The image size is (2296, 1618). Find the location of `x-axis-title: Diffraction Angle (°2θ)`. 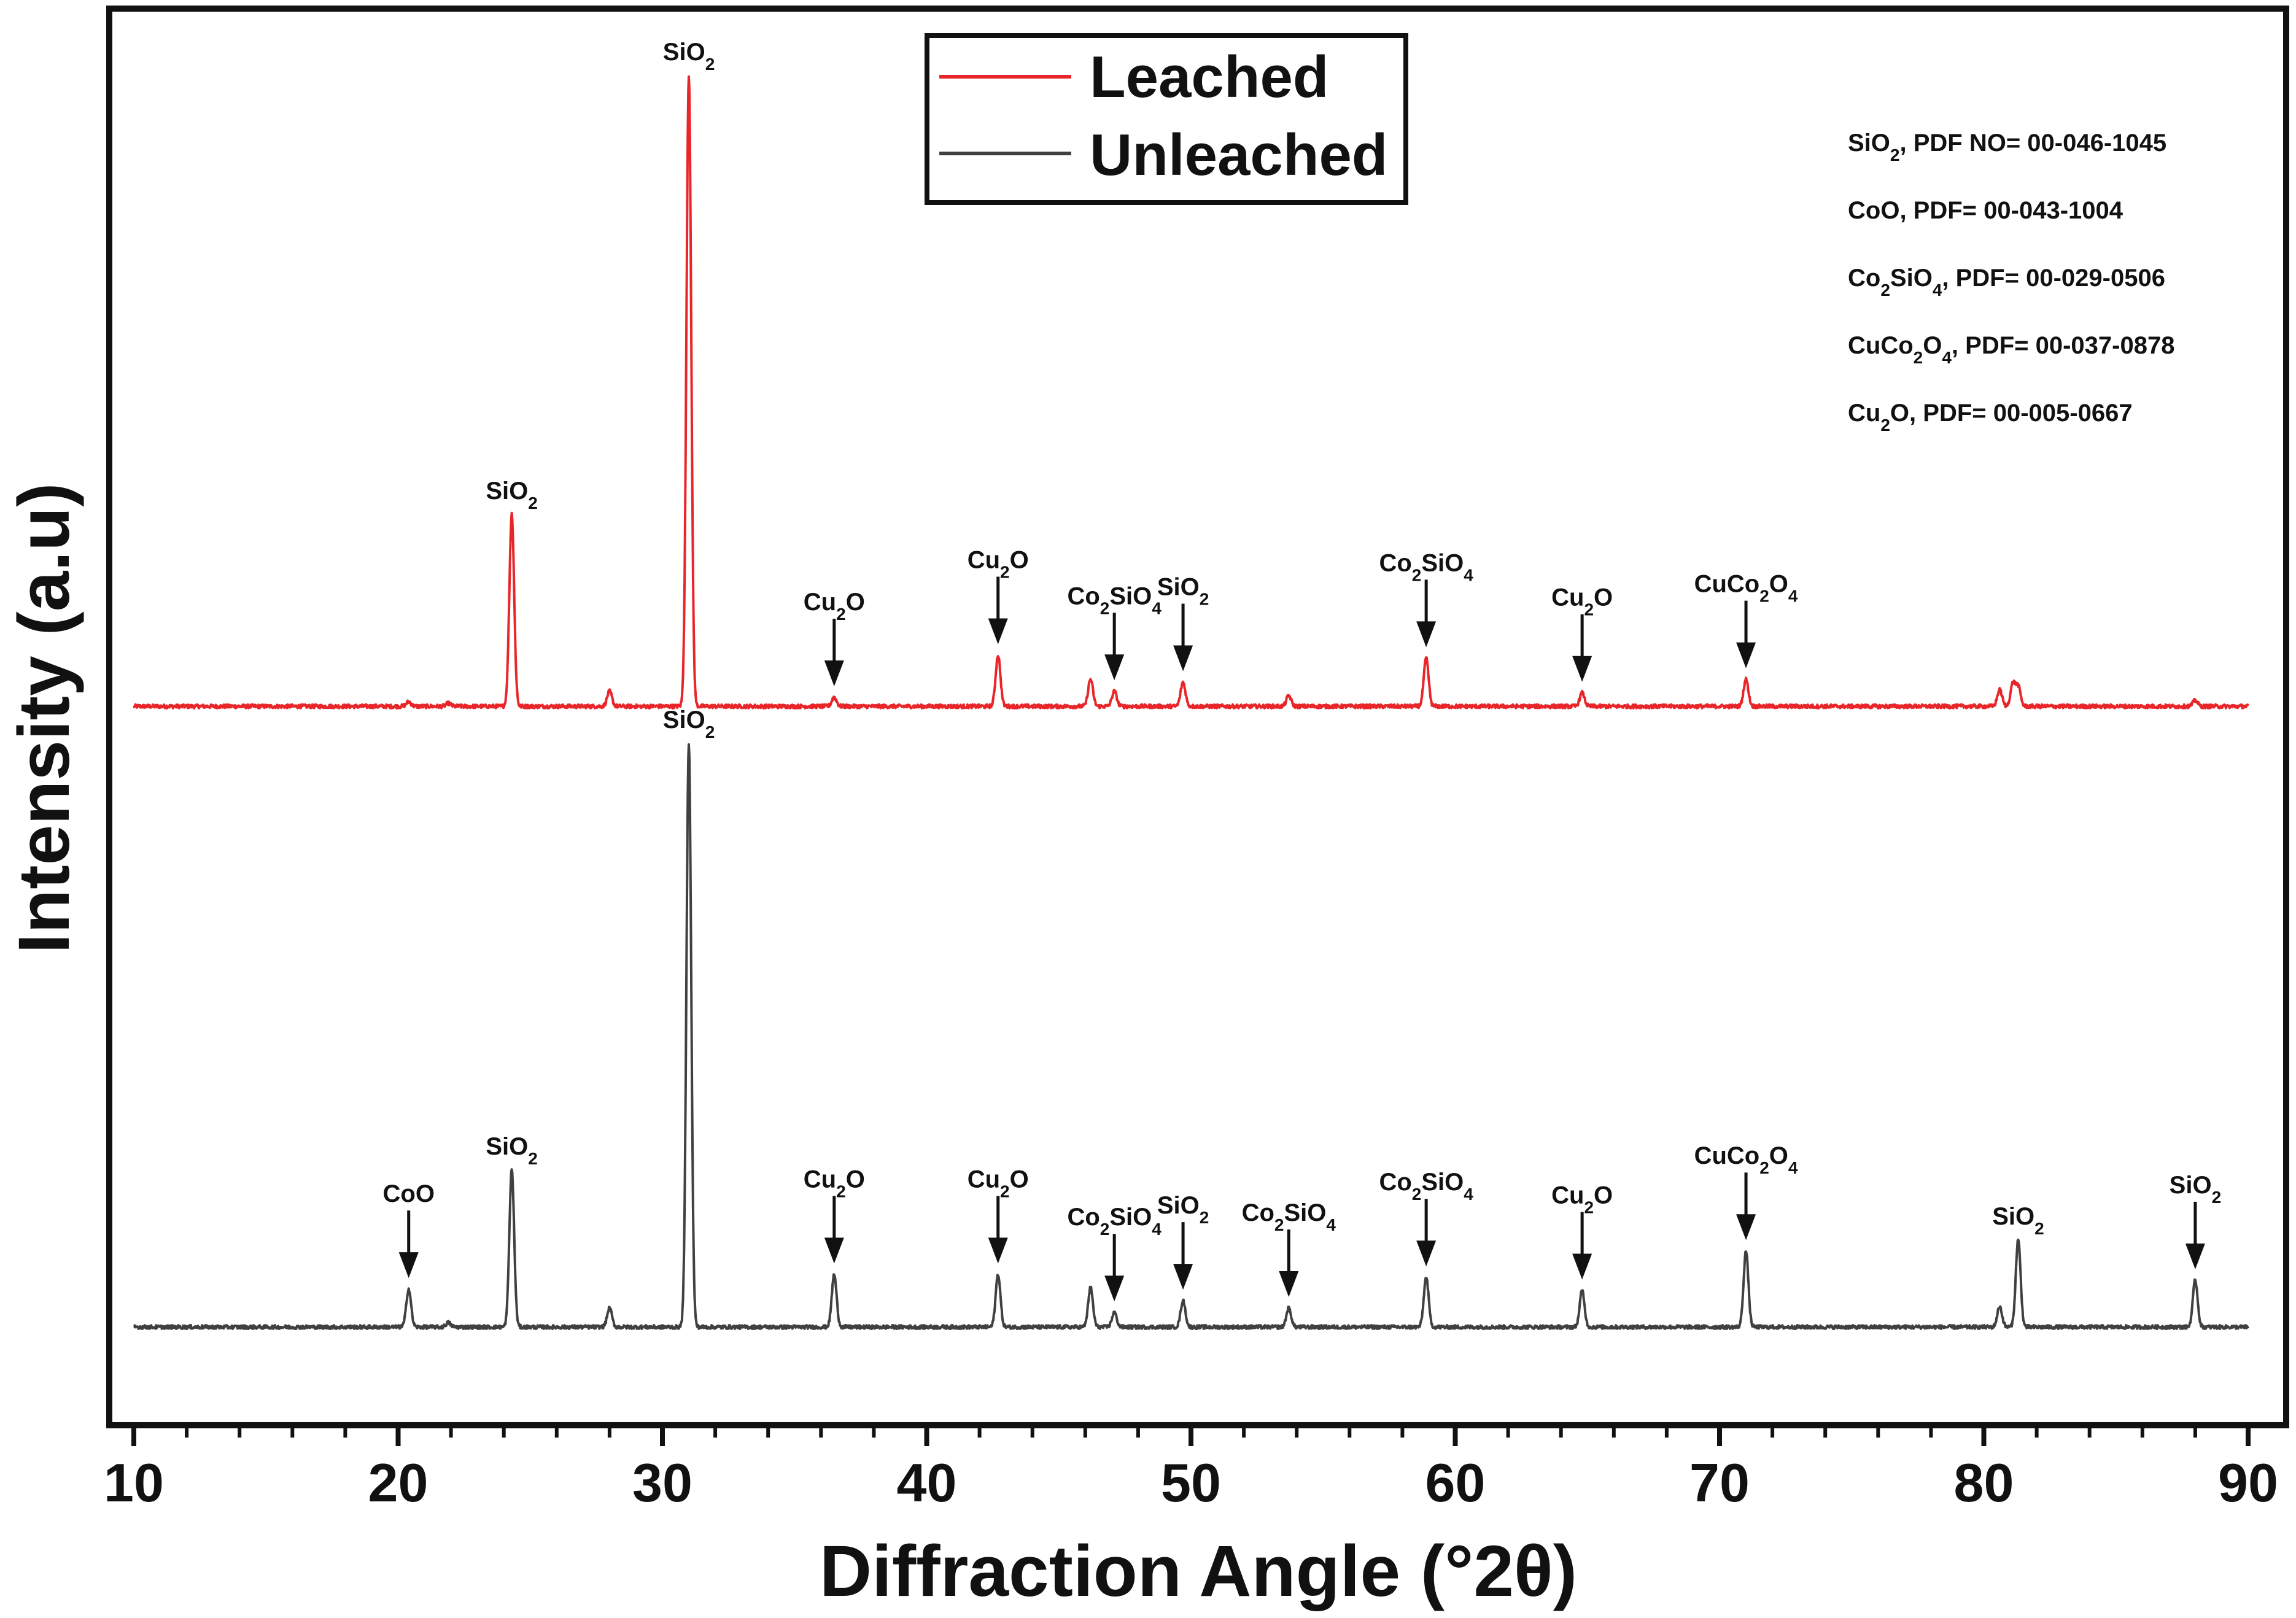

x-axis-title: Diffraction Angle (°2θ) is located at coordinates (1198, 1571).